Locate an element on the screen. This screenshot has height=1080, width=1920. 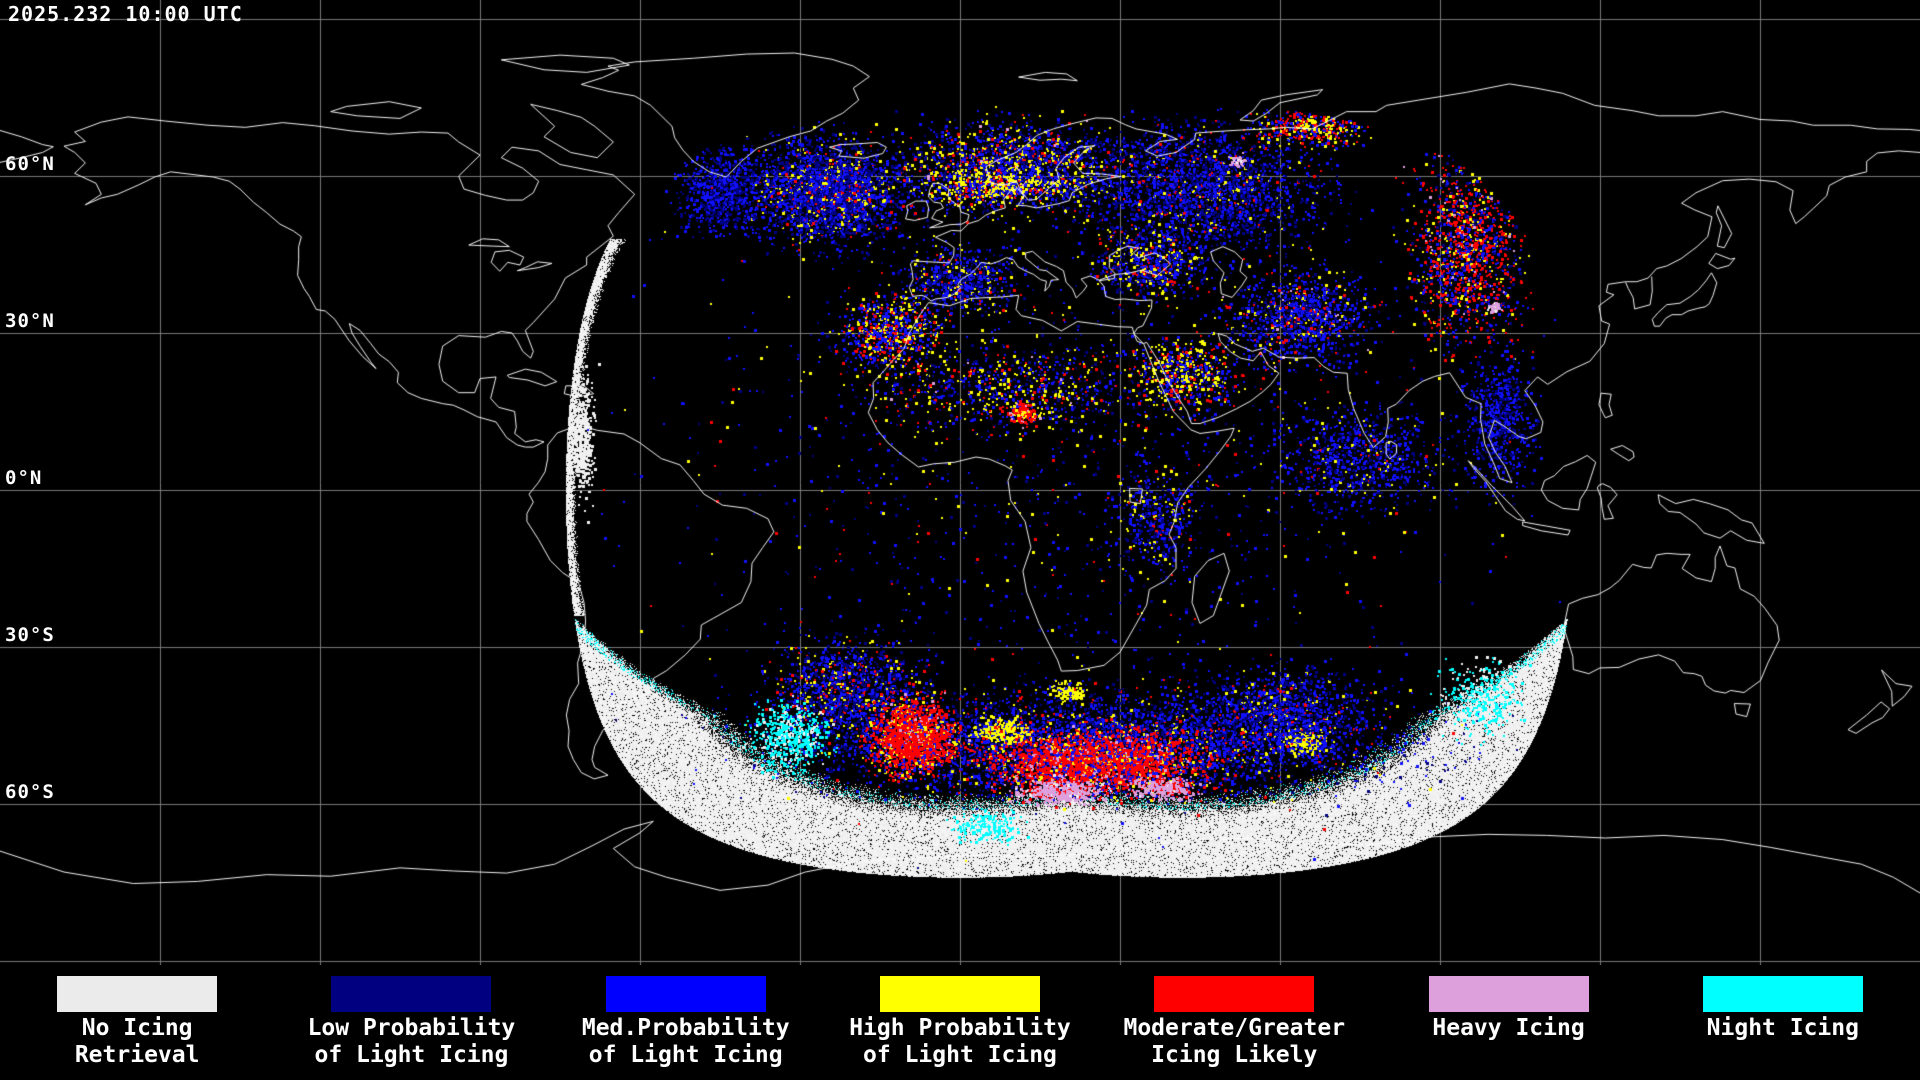
legend-label: Med.Probability of Light Icing is located at coordinates (685, 1041).